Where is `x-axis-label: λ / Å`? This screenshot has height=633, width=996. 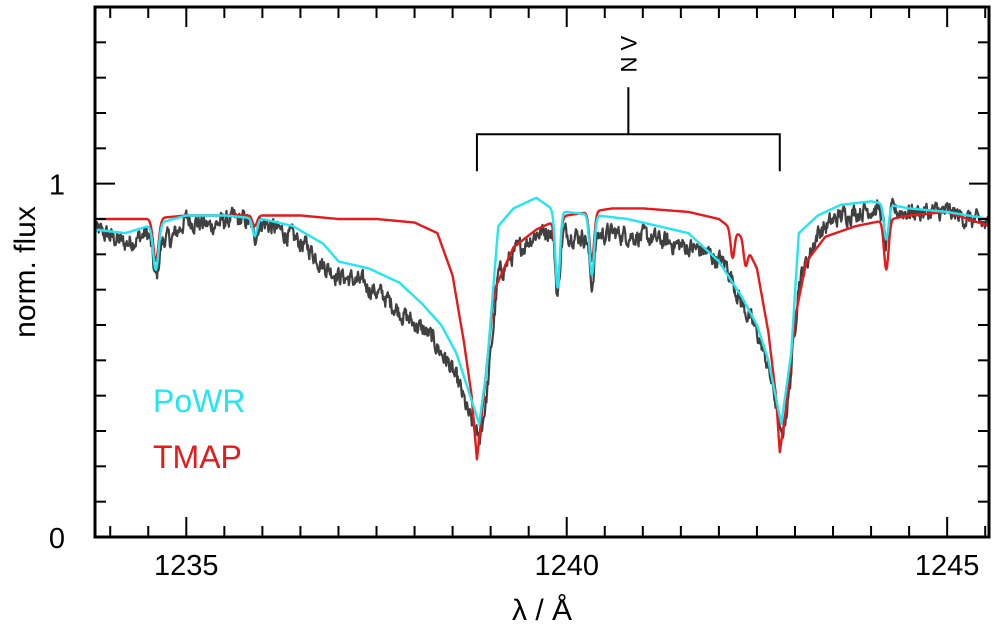 x-axis-label: λ / Å is located at coordinates (542, 610).